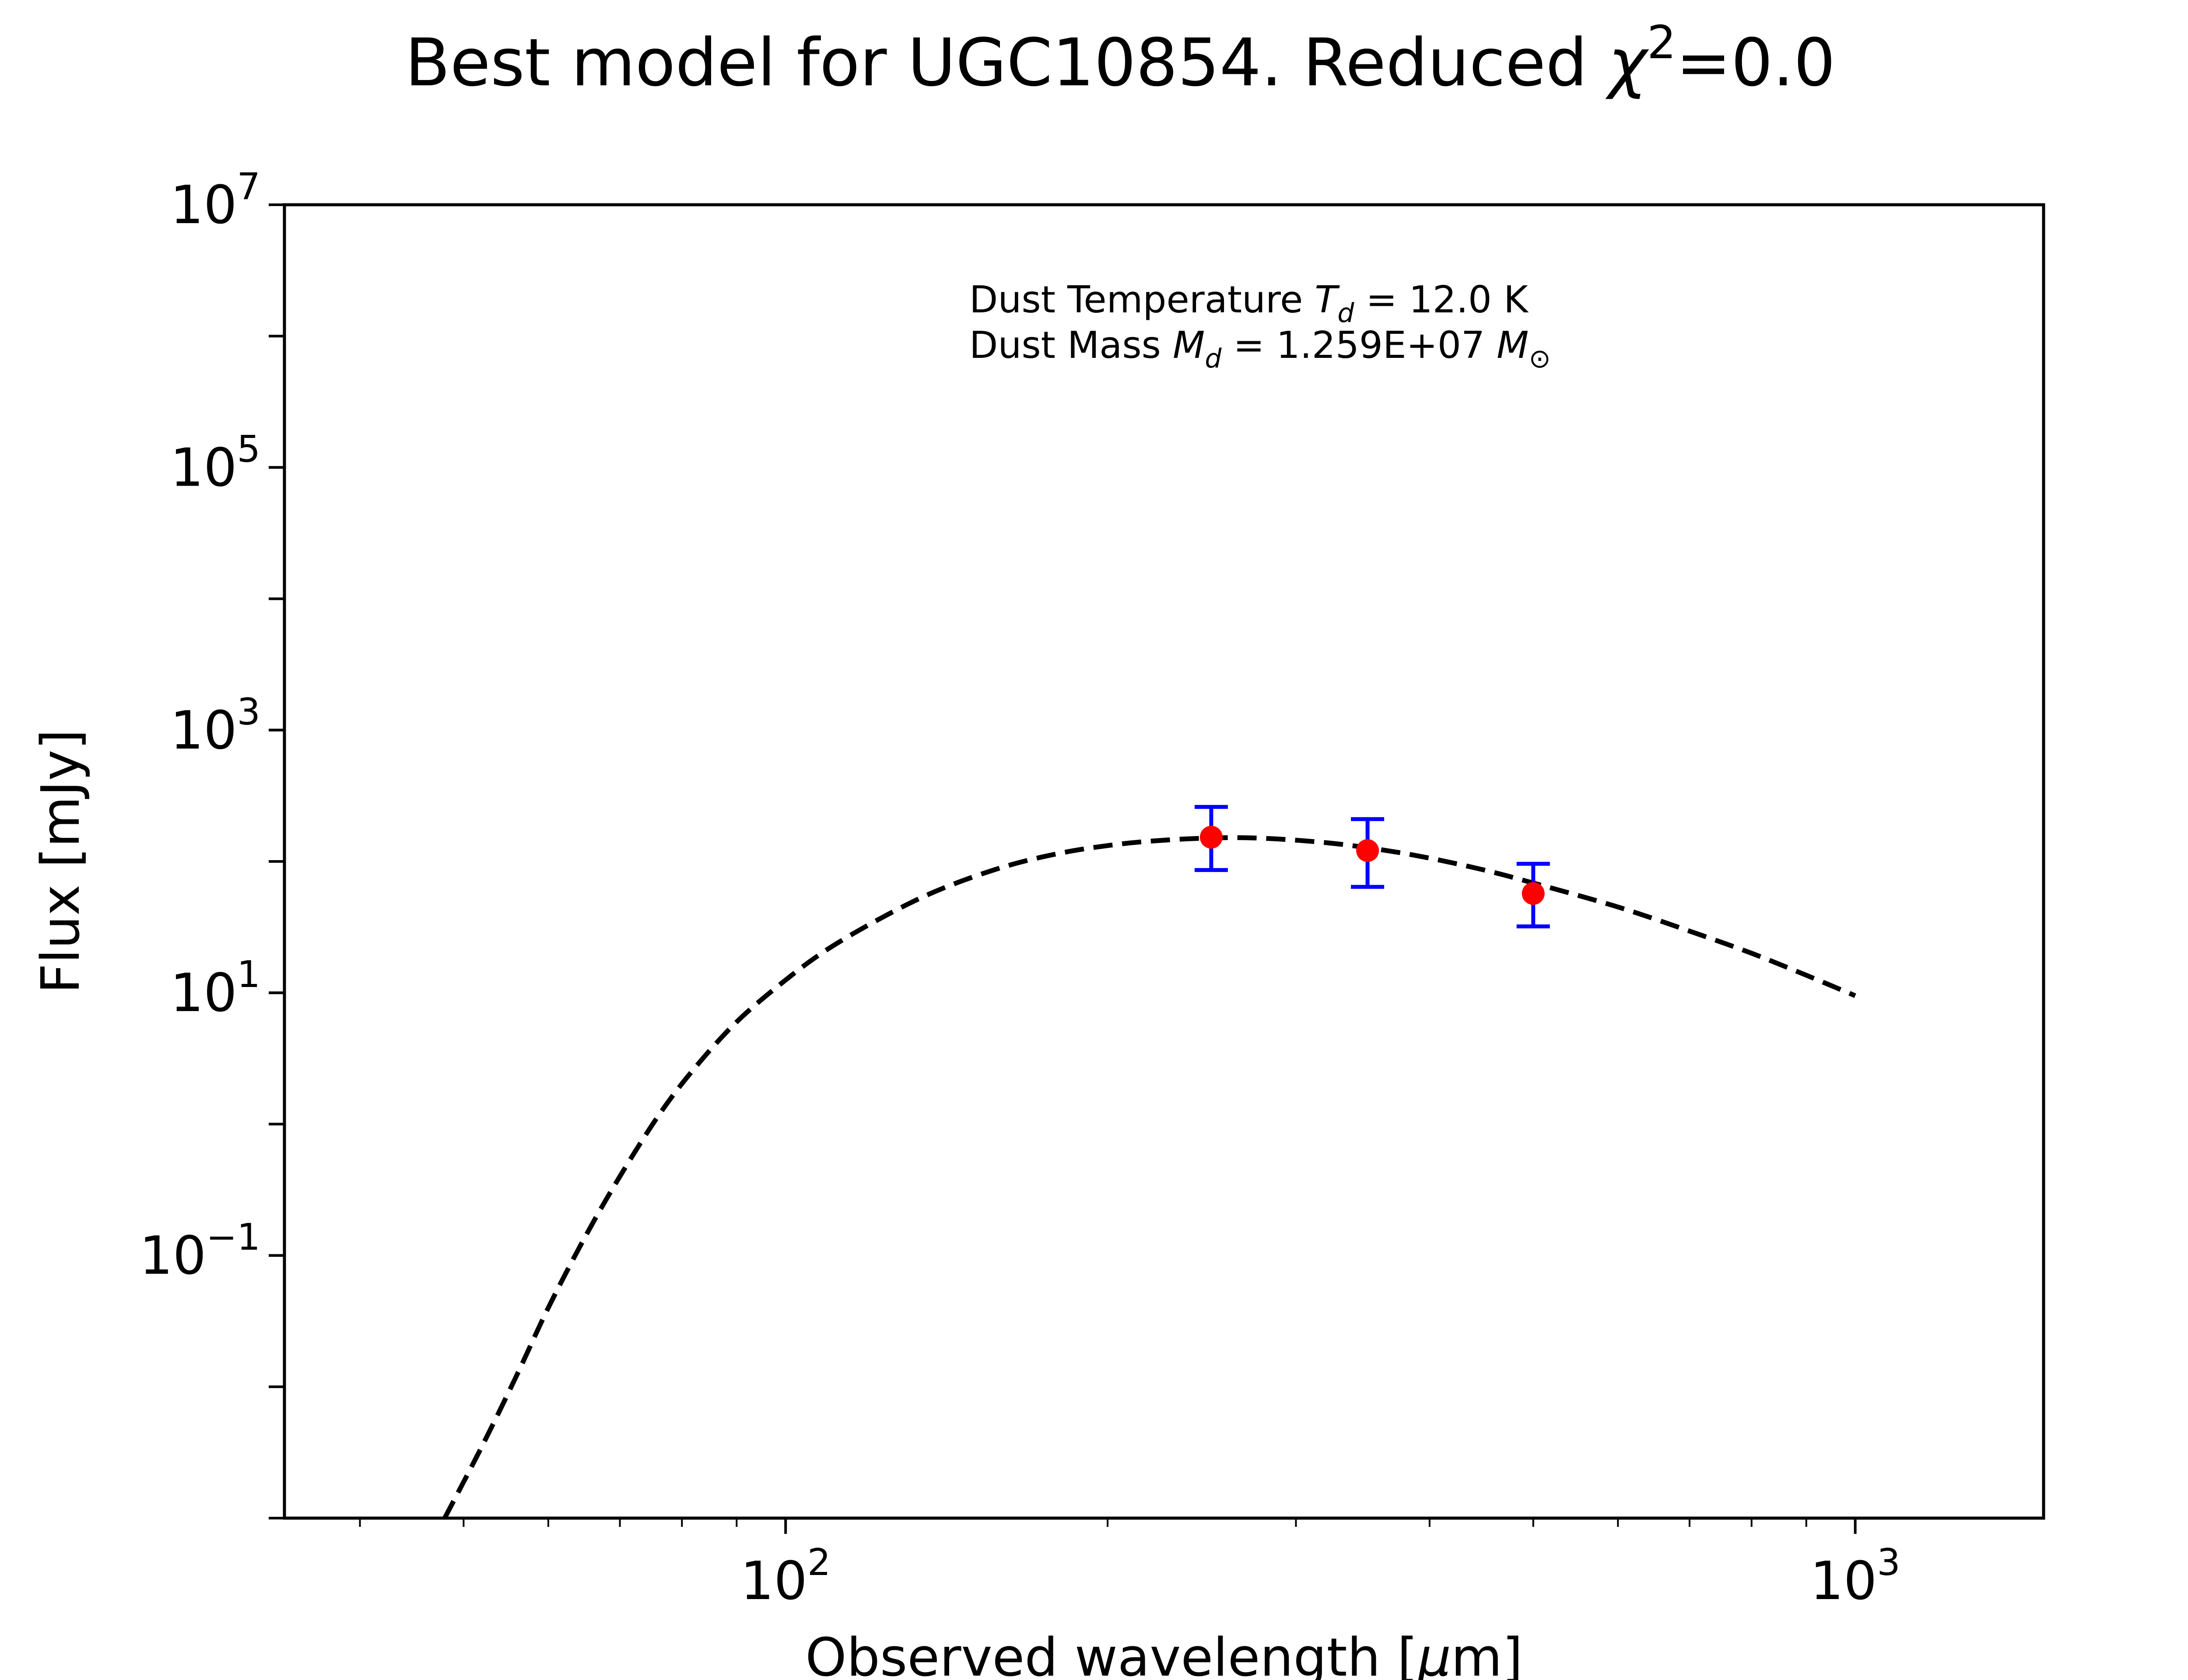  Describe the element at coordinates (1111, 1654) in the screenshot. I see `x-axis-label-main: Observed wavelength [` at that location.